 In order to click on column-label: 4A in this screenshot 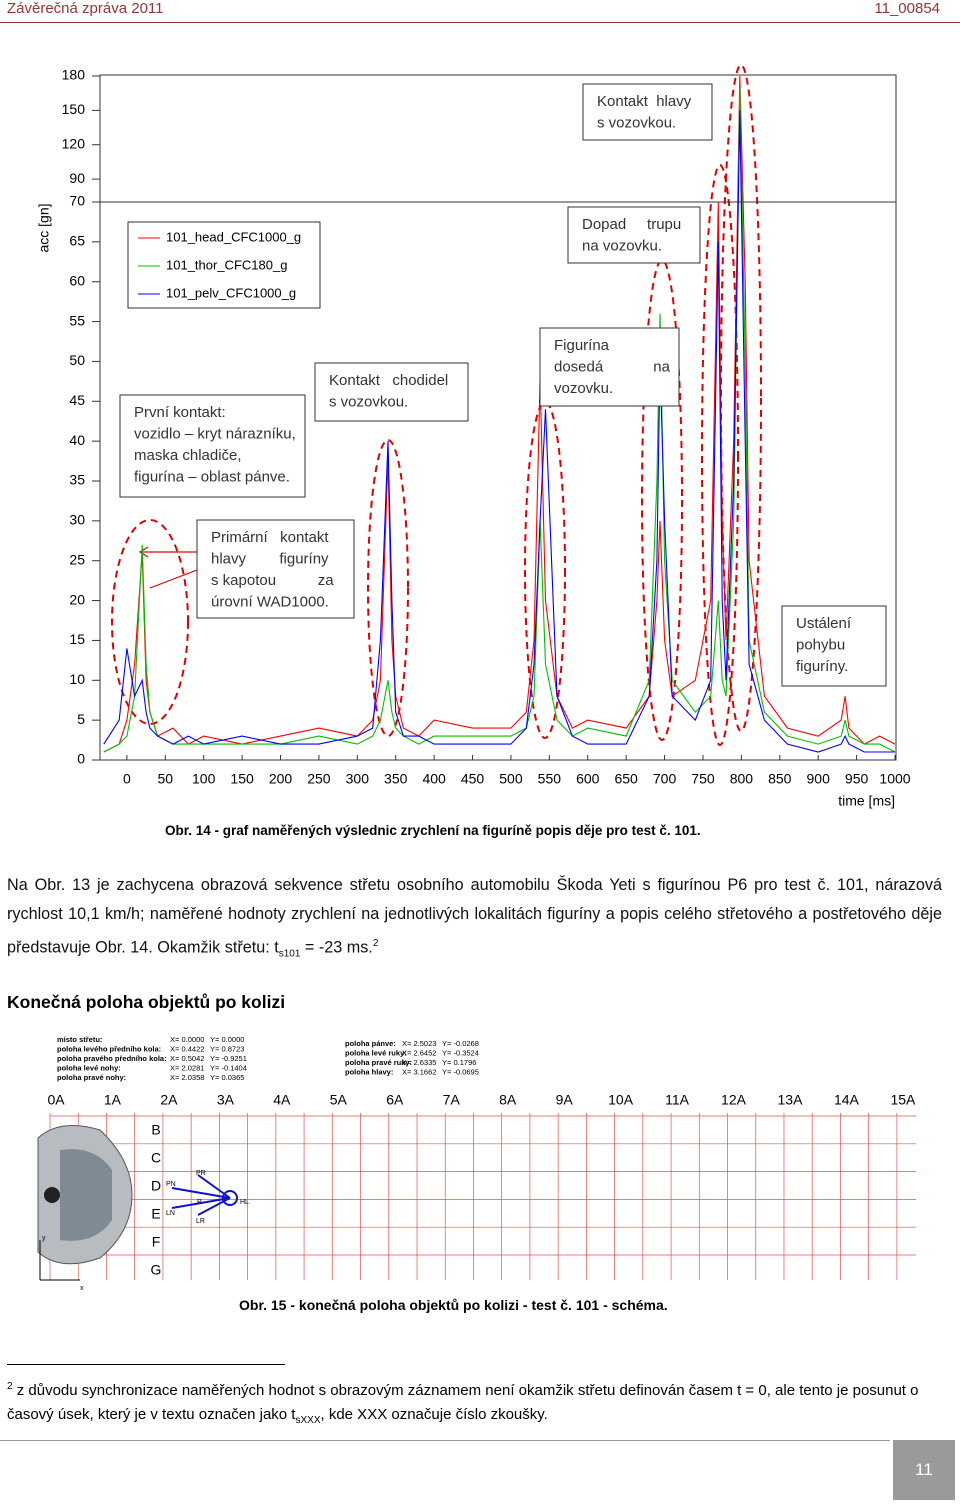, I will do `click(282, 1100)`.